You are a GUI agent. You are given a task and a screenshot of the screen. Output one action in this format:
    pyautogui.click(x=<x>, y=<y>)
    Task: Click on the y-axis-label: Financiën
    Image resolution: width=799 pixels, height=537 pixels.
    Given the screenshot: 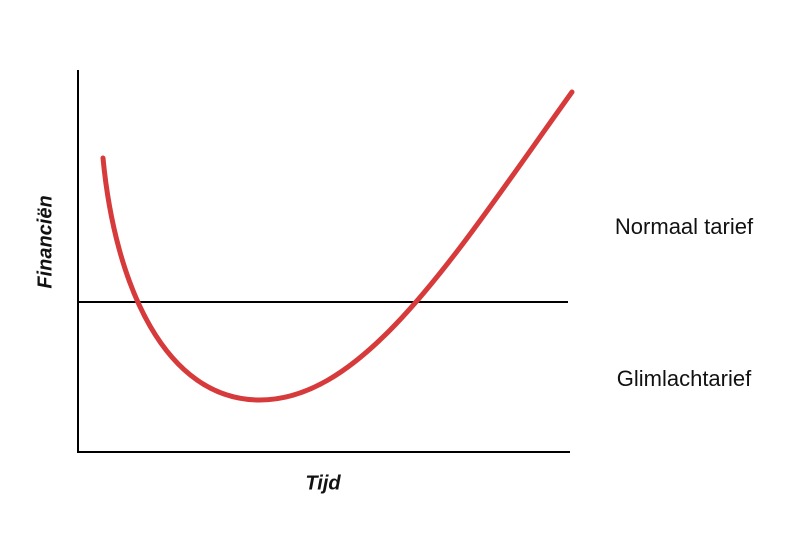 What is the action you would take?
    pyautogui.click(x=45, y=241)
    